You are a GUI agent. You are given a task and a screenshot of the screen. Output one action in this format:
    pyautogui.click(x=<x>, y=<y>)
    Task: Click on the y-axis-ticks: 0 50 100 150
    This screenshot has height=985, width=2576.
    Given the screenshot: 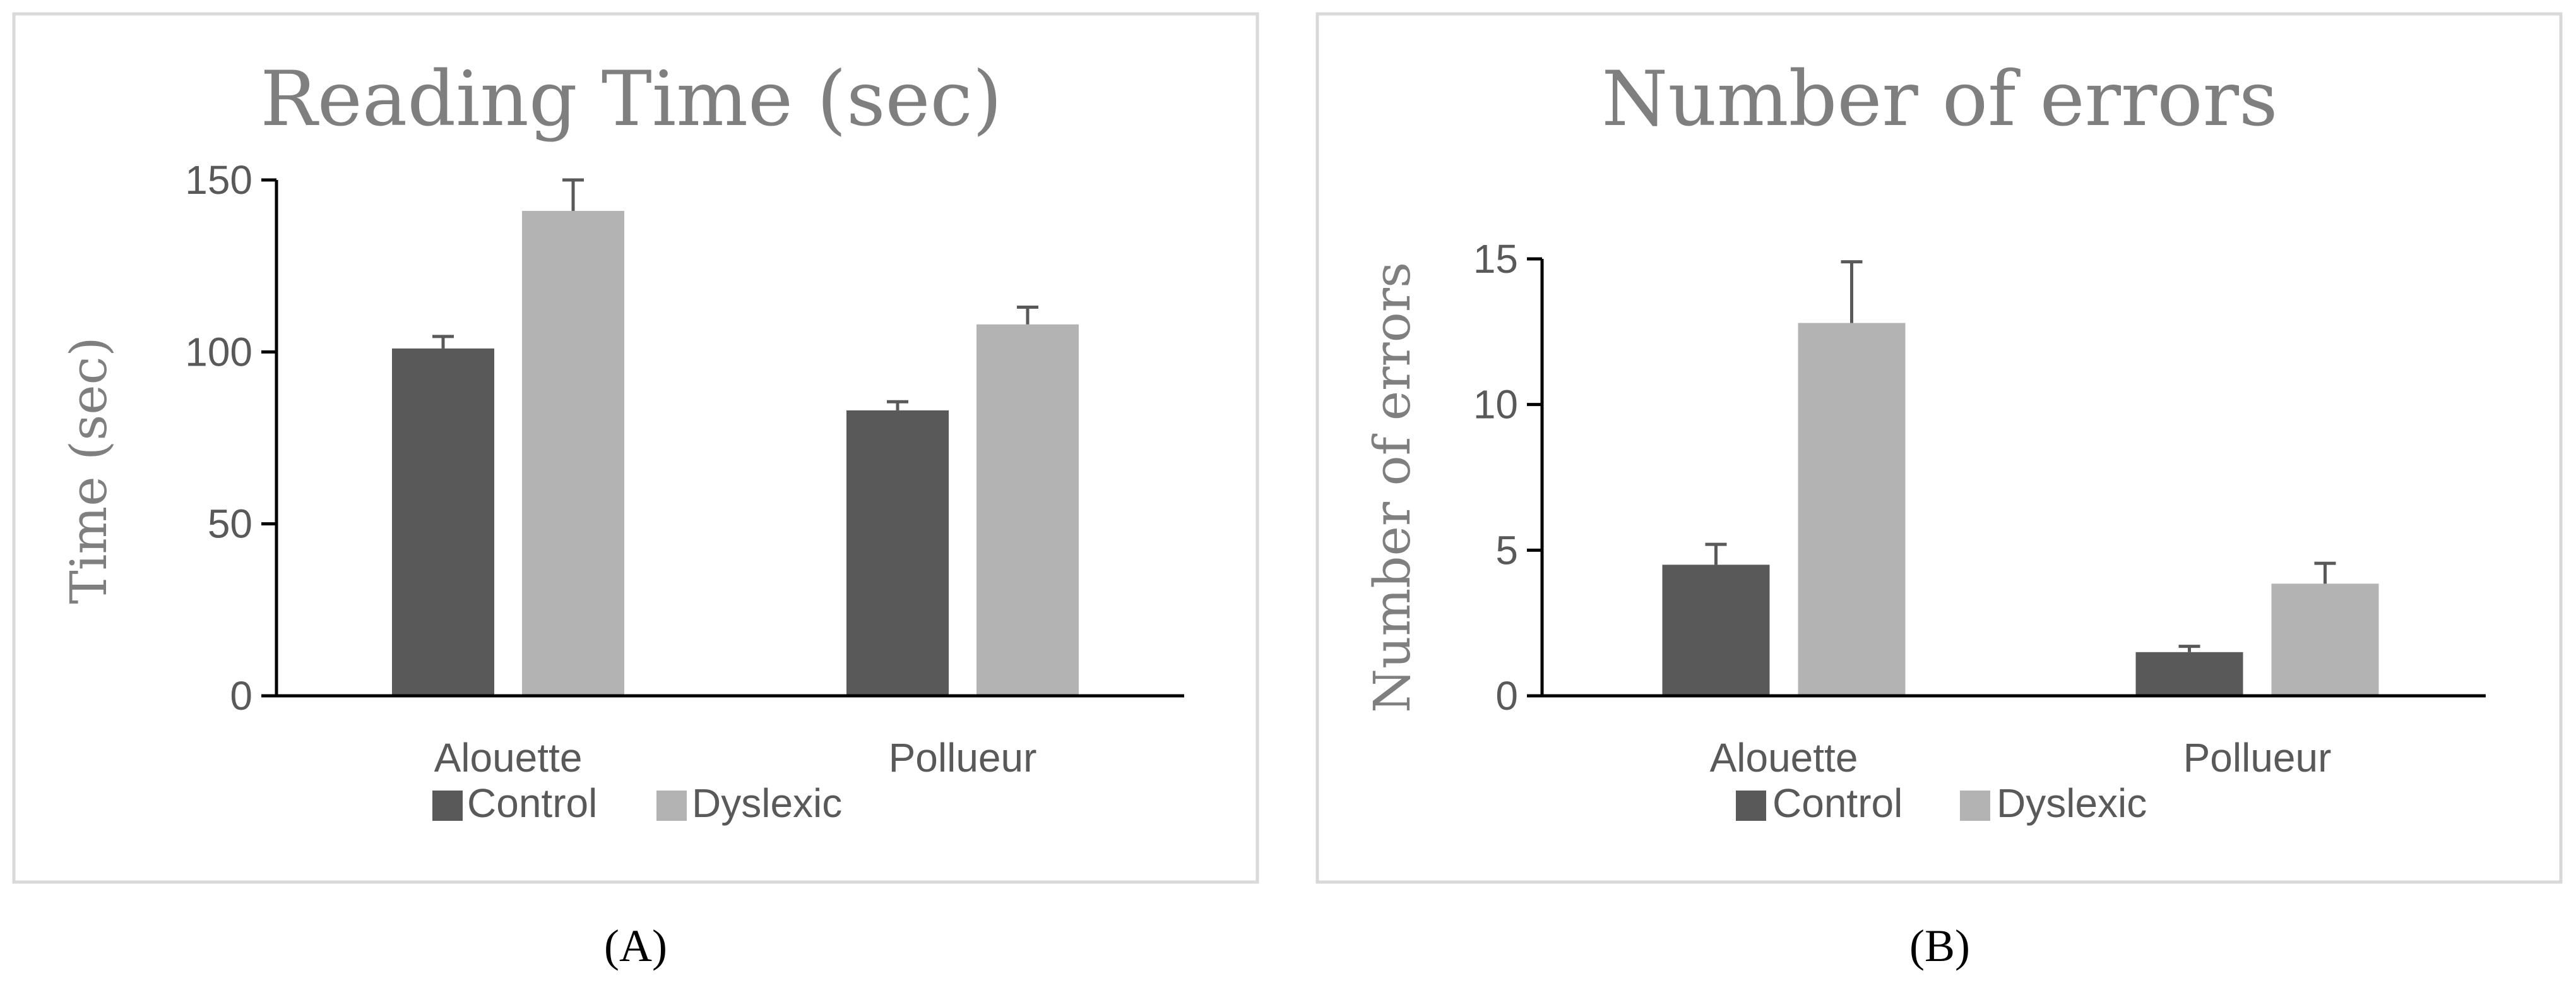 What is the action you would take?
    pyautogui.click(x=231, y=438)
    